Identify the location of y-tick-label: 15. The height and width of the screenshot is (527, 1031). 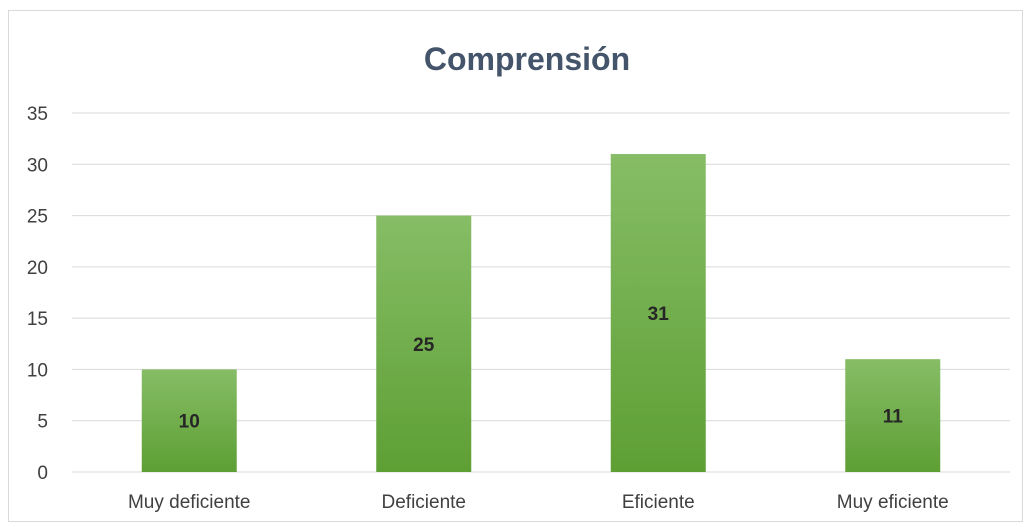
(37, 319).